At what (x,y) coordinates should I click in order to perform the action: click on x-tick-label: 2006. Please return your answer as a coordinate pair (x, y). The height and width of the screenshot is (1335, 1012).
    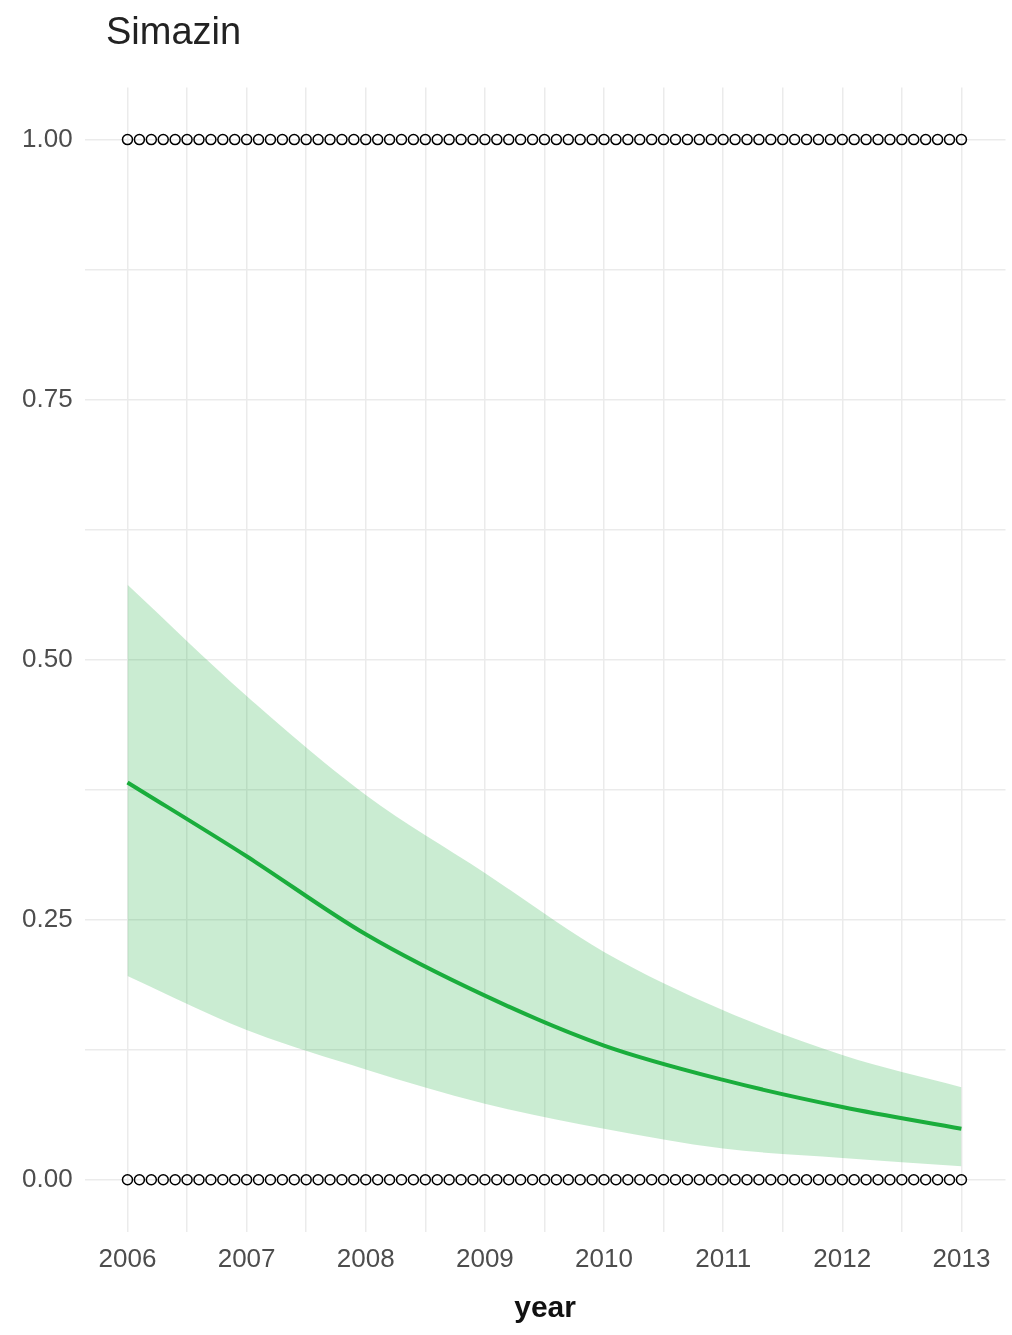
    Looking at the image, I should click on (127, 1257).